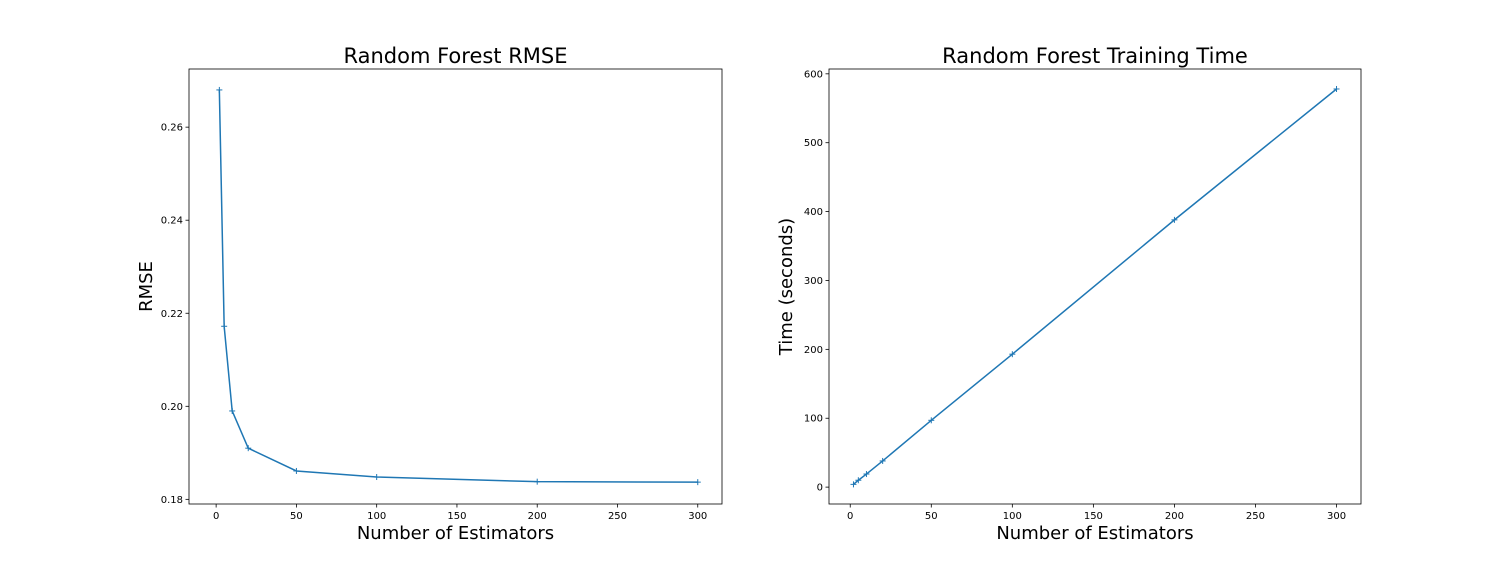 Image resolution: width=1512 pixels, height=576 pixels. I want to click on y-tick-label: 300, so click(813, 281).